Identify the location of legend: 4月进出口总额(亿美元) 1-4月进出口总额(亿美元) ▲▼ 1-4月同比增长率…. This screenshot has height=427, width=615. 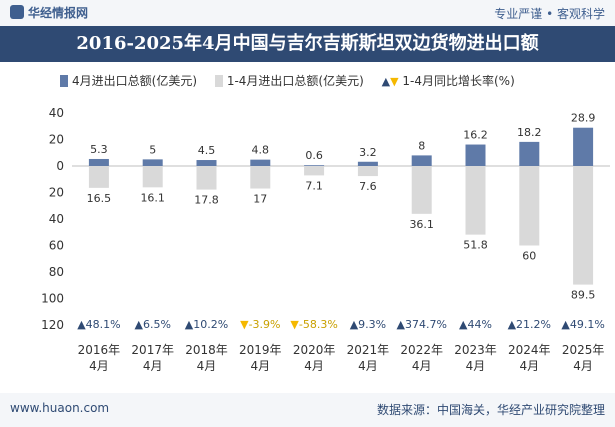
(294, 80).